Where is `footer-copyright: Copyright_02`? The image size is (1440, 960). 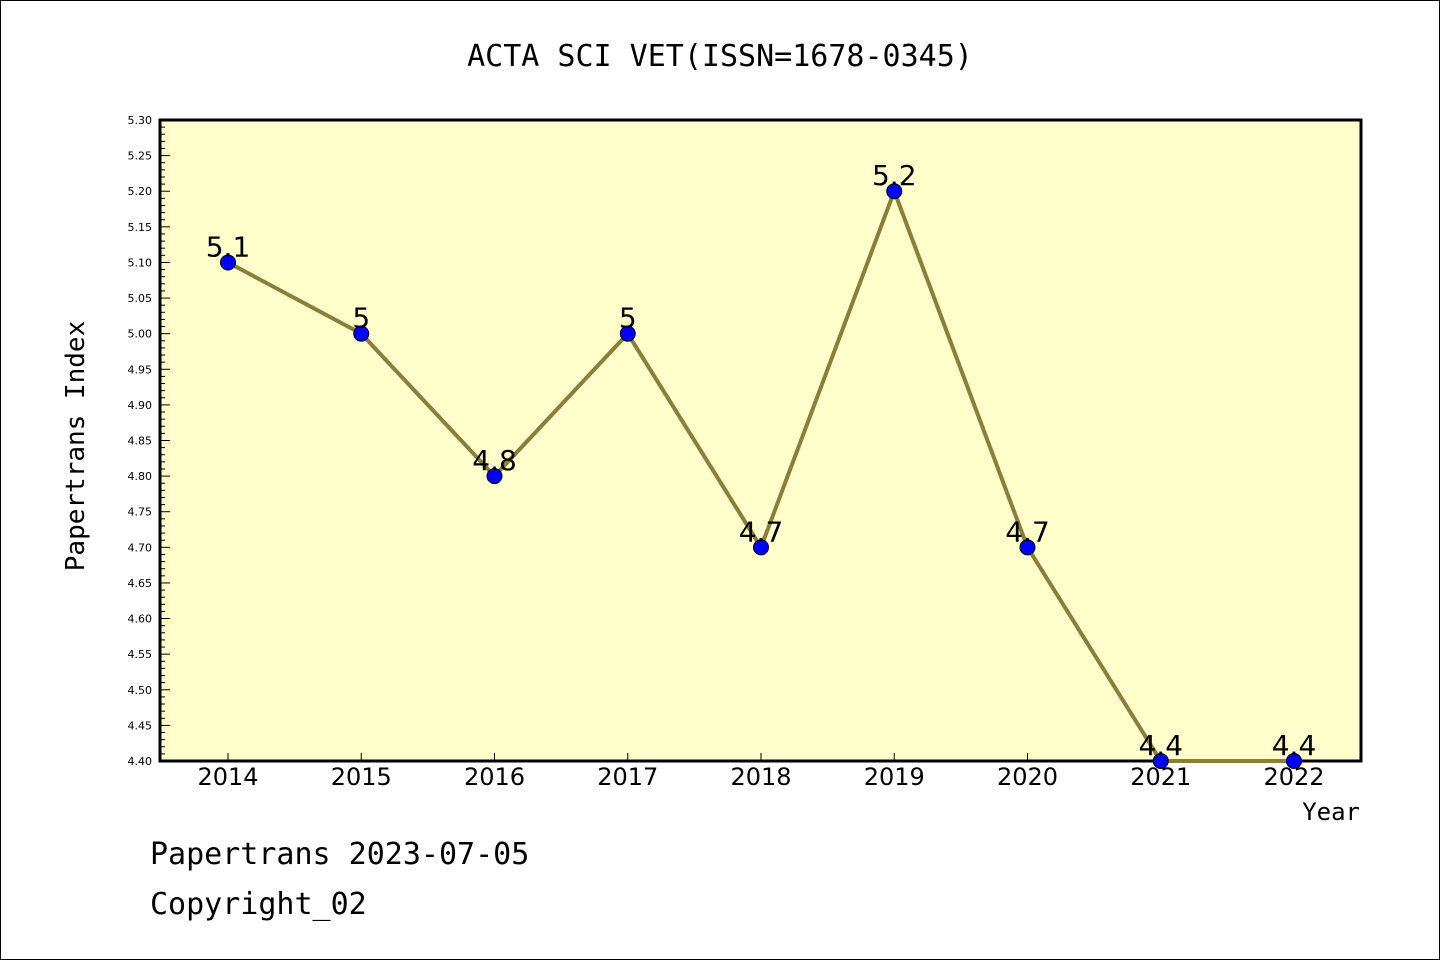
footer-copyright: Copyright_02 is located at coordinates (258, 904).